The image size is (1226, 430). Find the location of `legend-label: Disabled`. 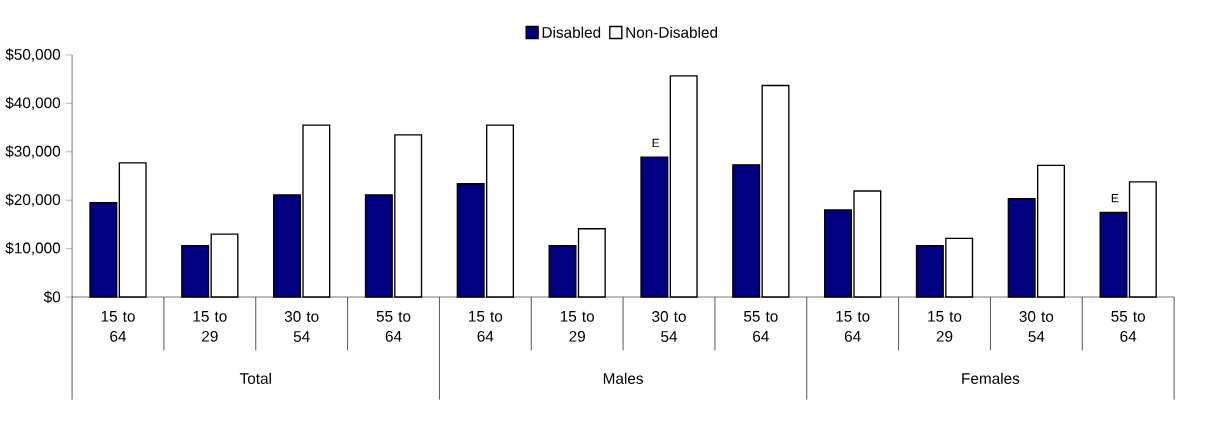

legend-label: Disabled is located at coordinates (571, 32).